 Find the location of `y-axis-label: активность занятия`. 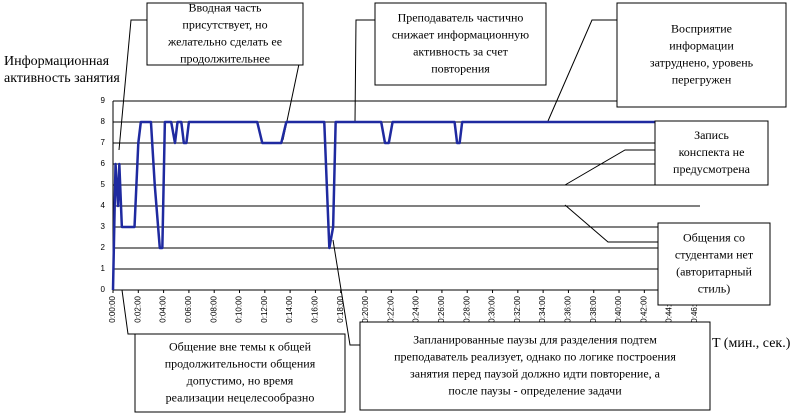

y-axis-label: активность занятия is located at coordinates (62, 78).